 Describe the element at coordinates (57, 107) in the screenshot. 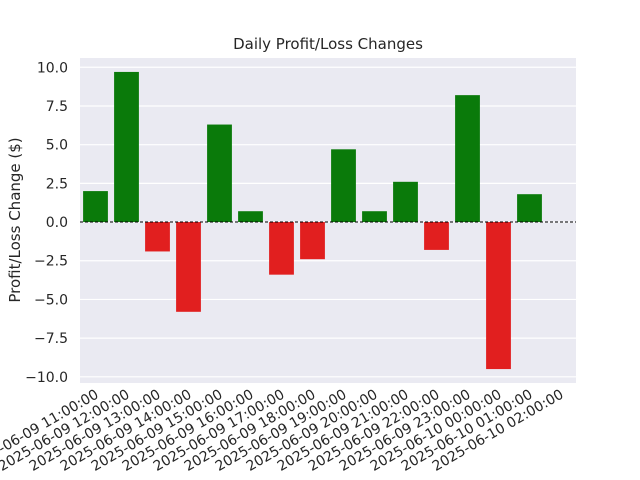

I see `y-tick-label: 7.5` at that location.